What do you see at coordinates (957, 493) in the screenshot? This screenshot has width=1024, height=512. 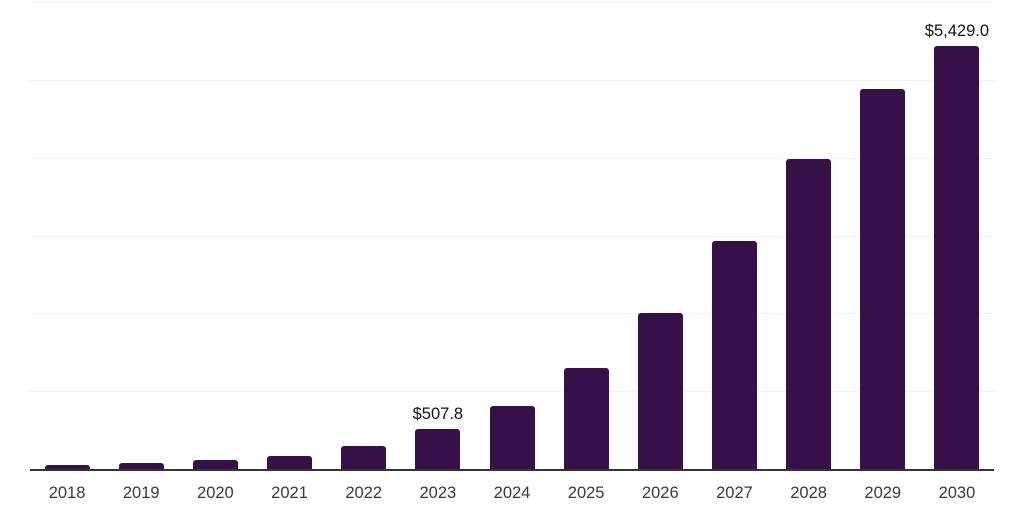 I see `x-tick-2030: 2030` at bounding box center [957, 493].